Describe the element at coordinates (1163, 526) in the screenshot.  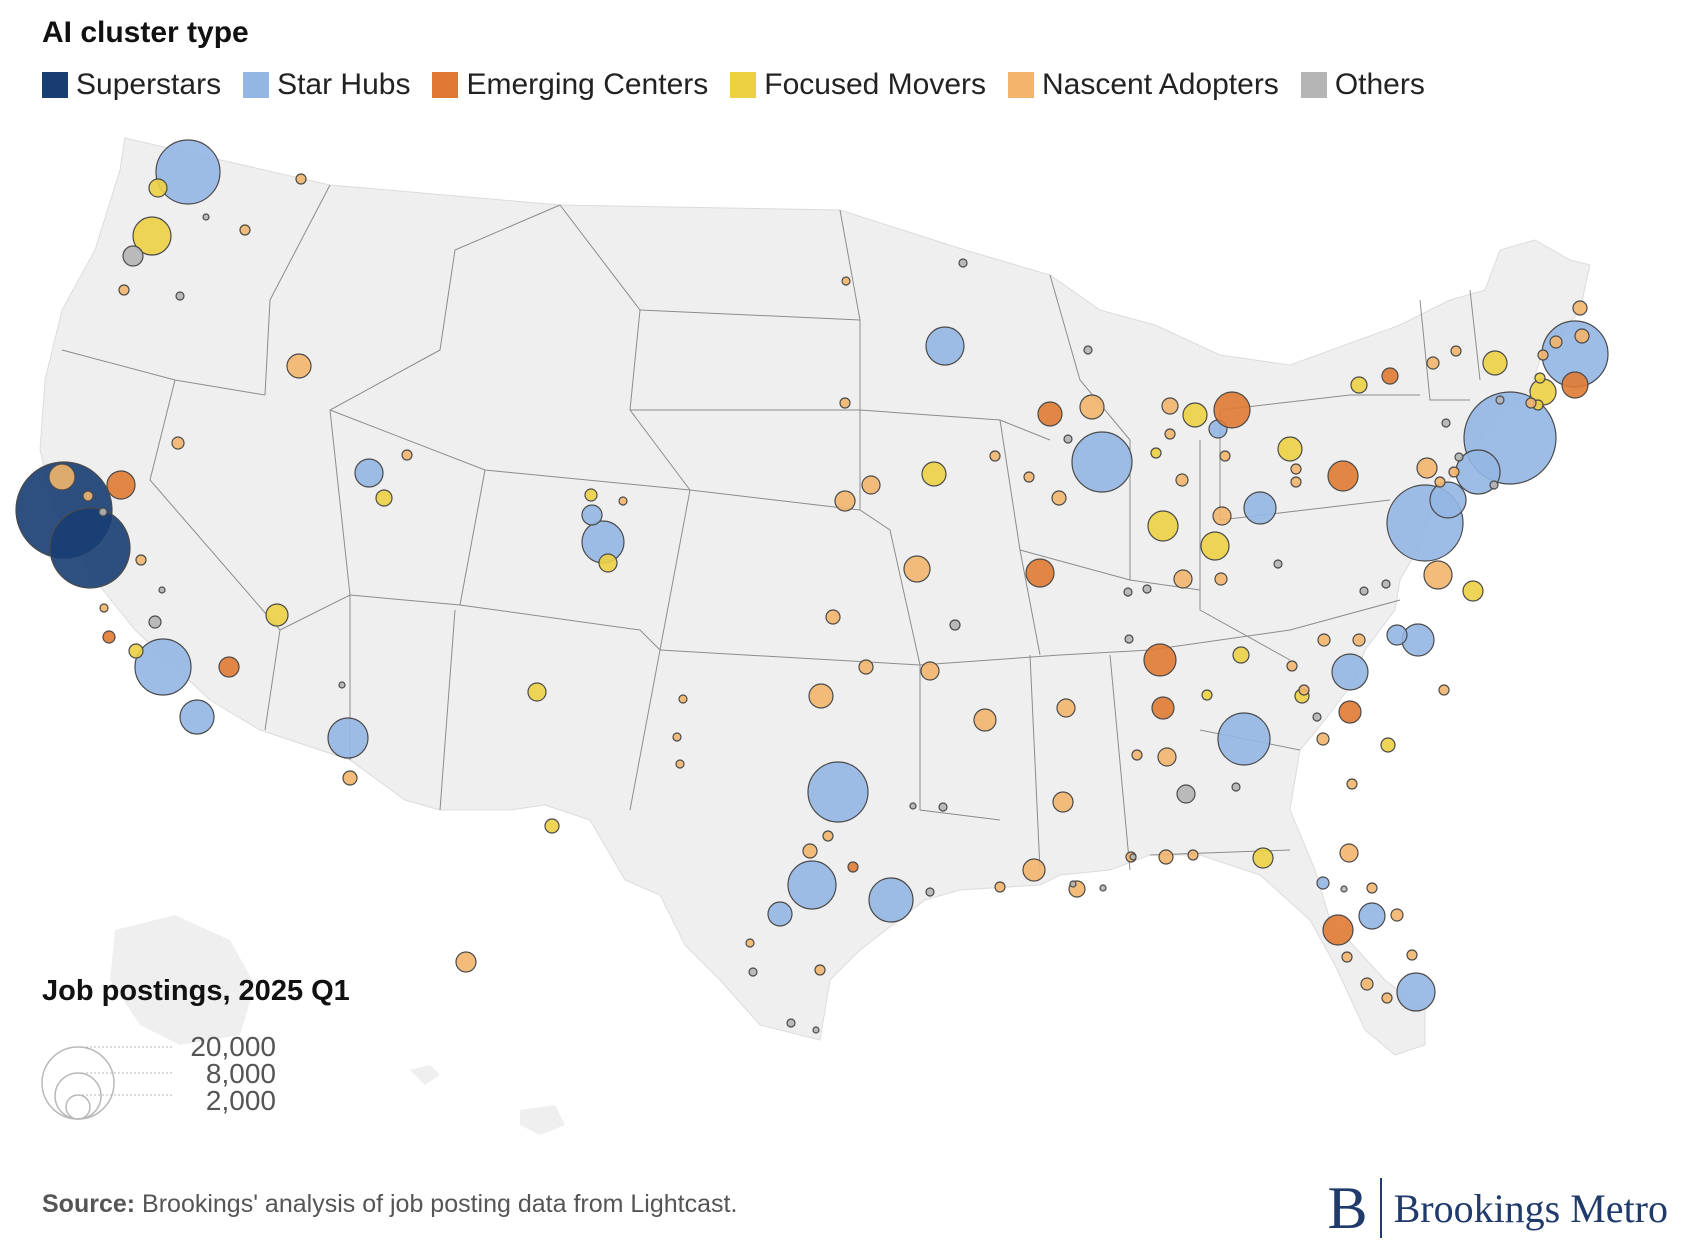
I see `bubble-indianapolis` at that location.